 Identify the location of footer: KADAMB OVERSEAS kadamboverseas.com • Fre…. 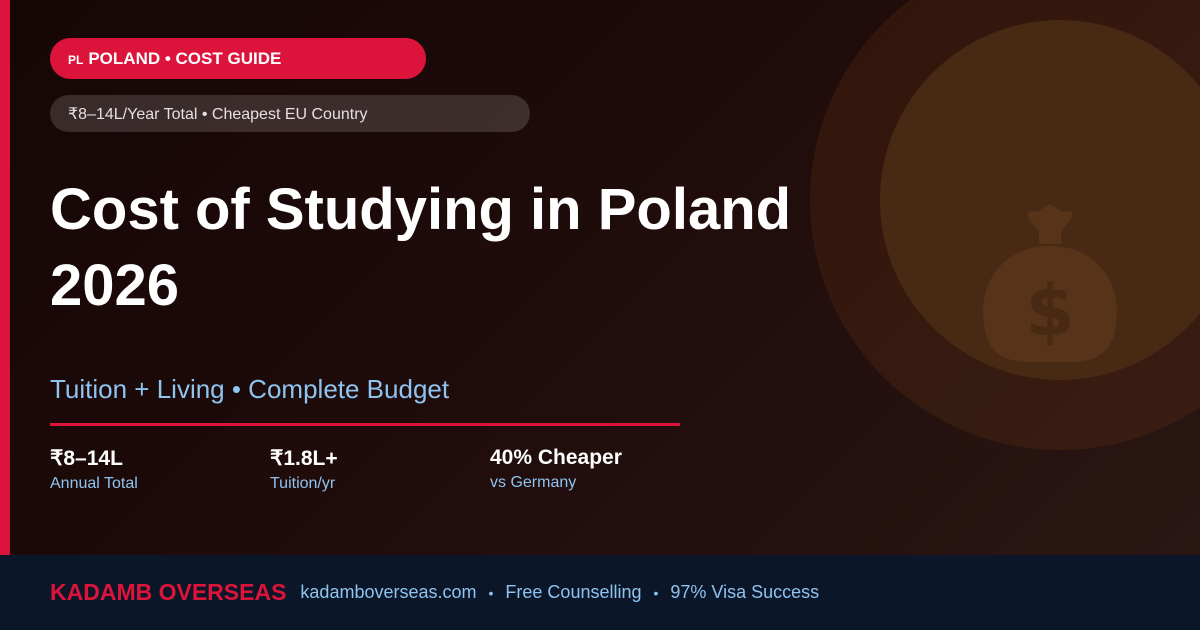
(600, 592).